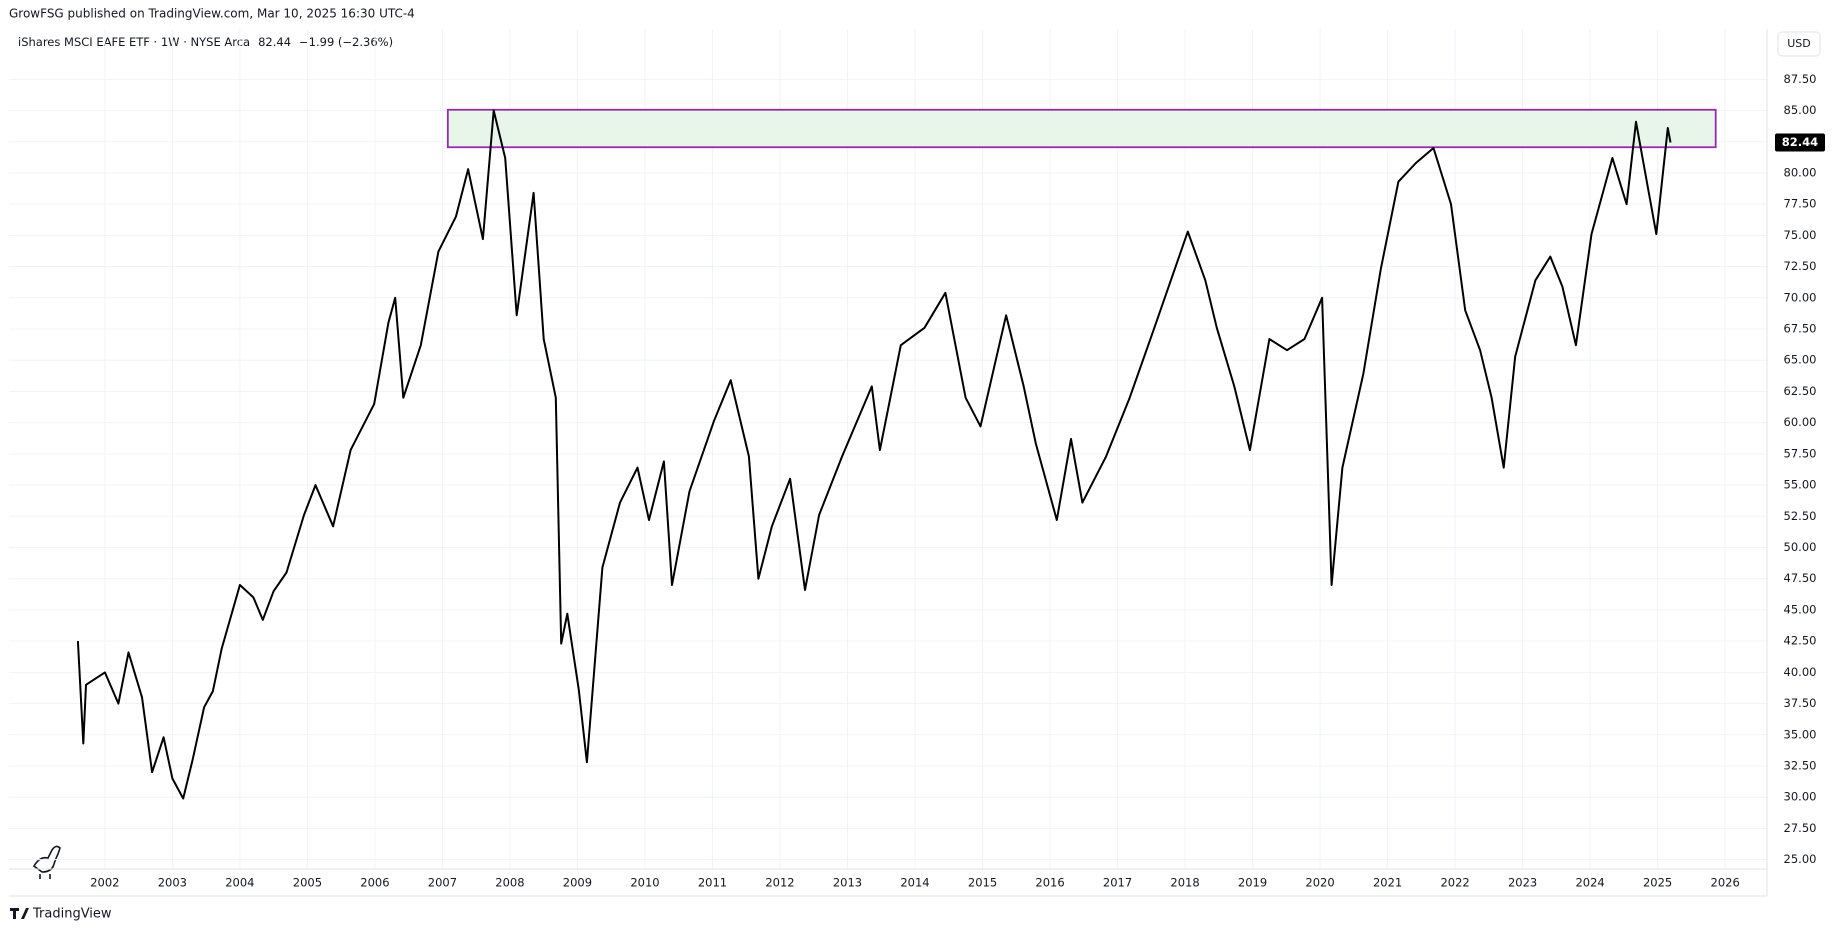 This screenshot has width=1835, height=931. What do you see at coordinates (134, 42) in the screenshot?
I see `symbol-name: iShares MSCI EAFE ETF · 1W · NYSE Arca` at bounding box center [134, 42].